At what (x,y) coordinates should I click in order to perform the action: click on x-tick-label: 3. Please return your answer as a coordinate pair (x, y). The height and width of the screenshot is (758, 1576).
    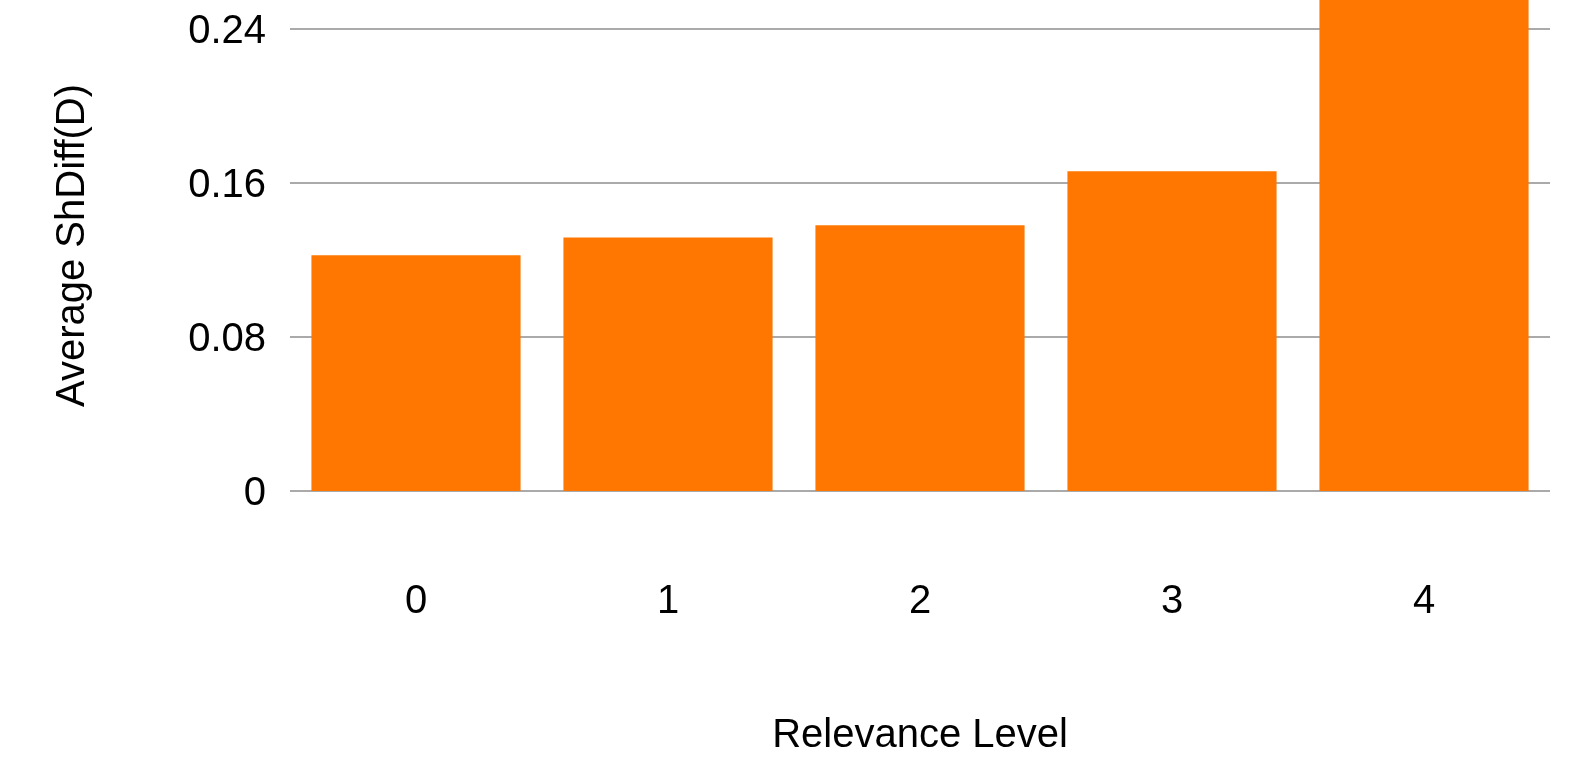
    Looking at the image, I should click on (1172, 599).